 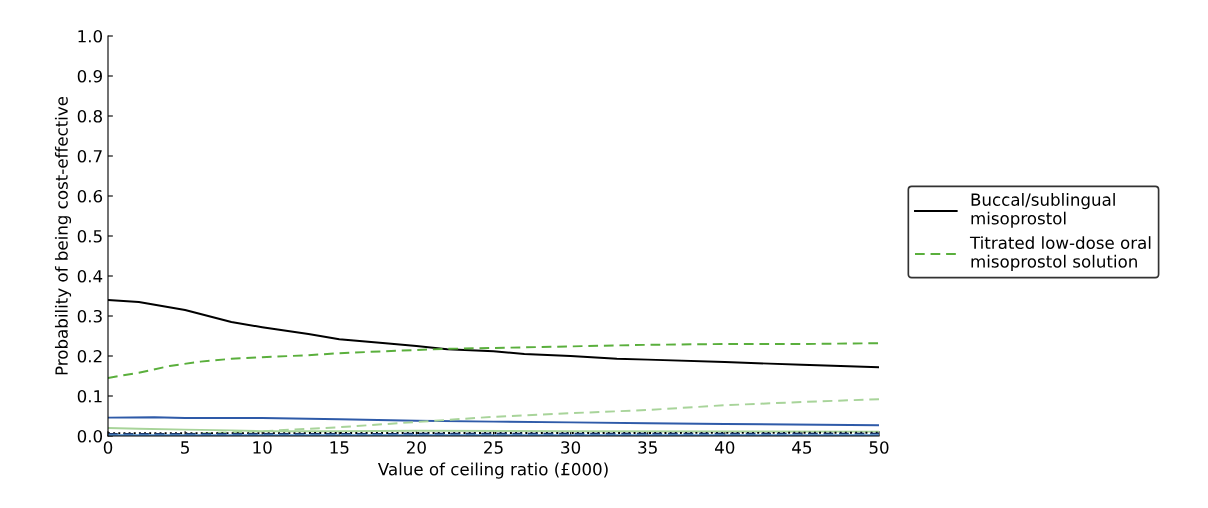 I want to click on y-tick-label: 0.2, so click(x=89, y=356).